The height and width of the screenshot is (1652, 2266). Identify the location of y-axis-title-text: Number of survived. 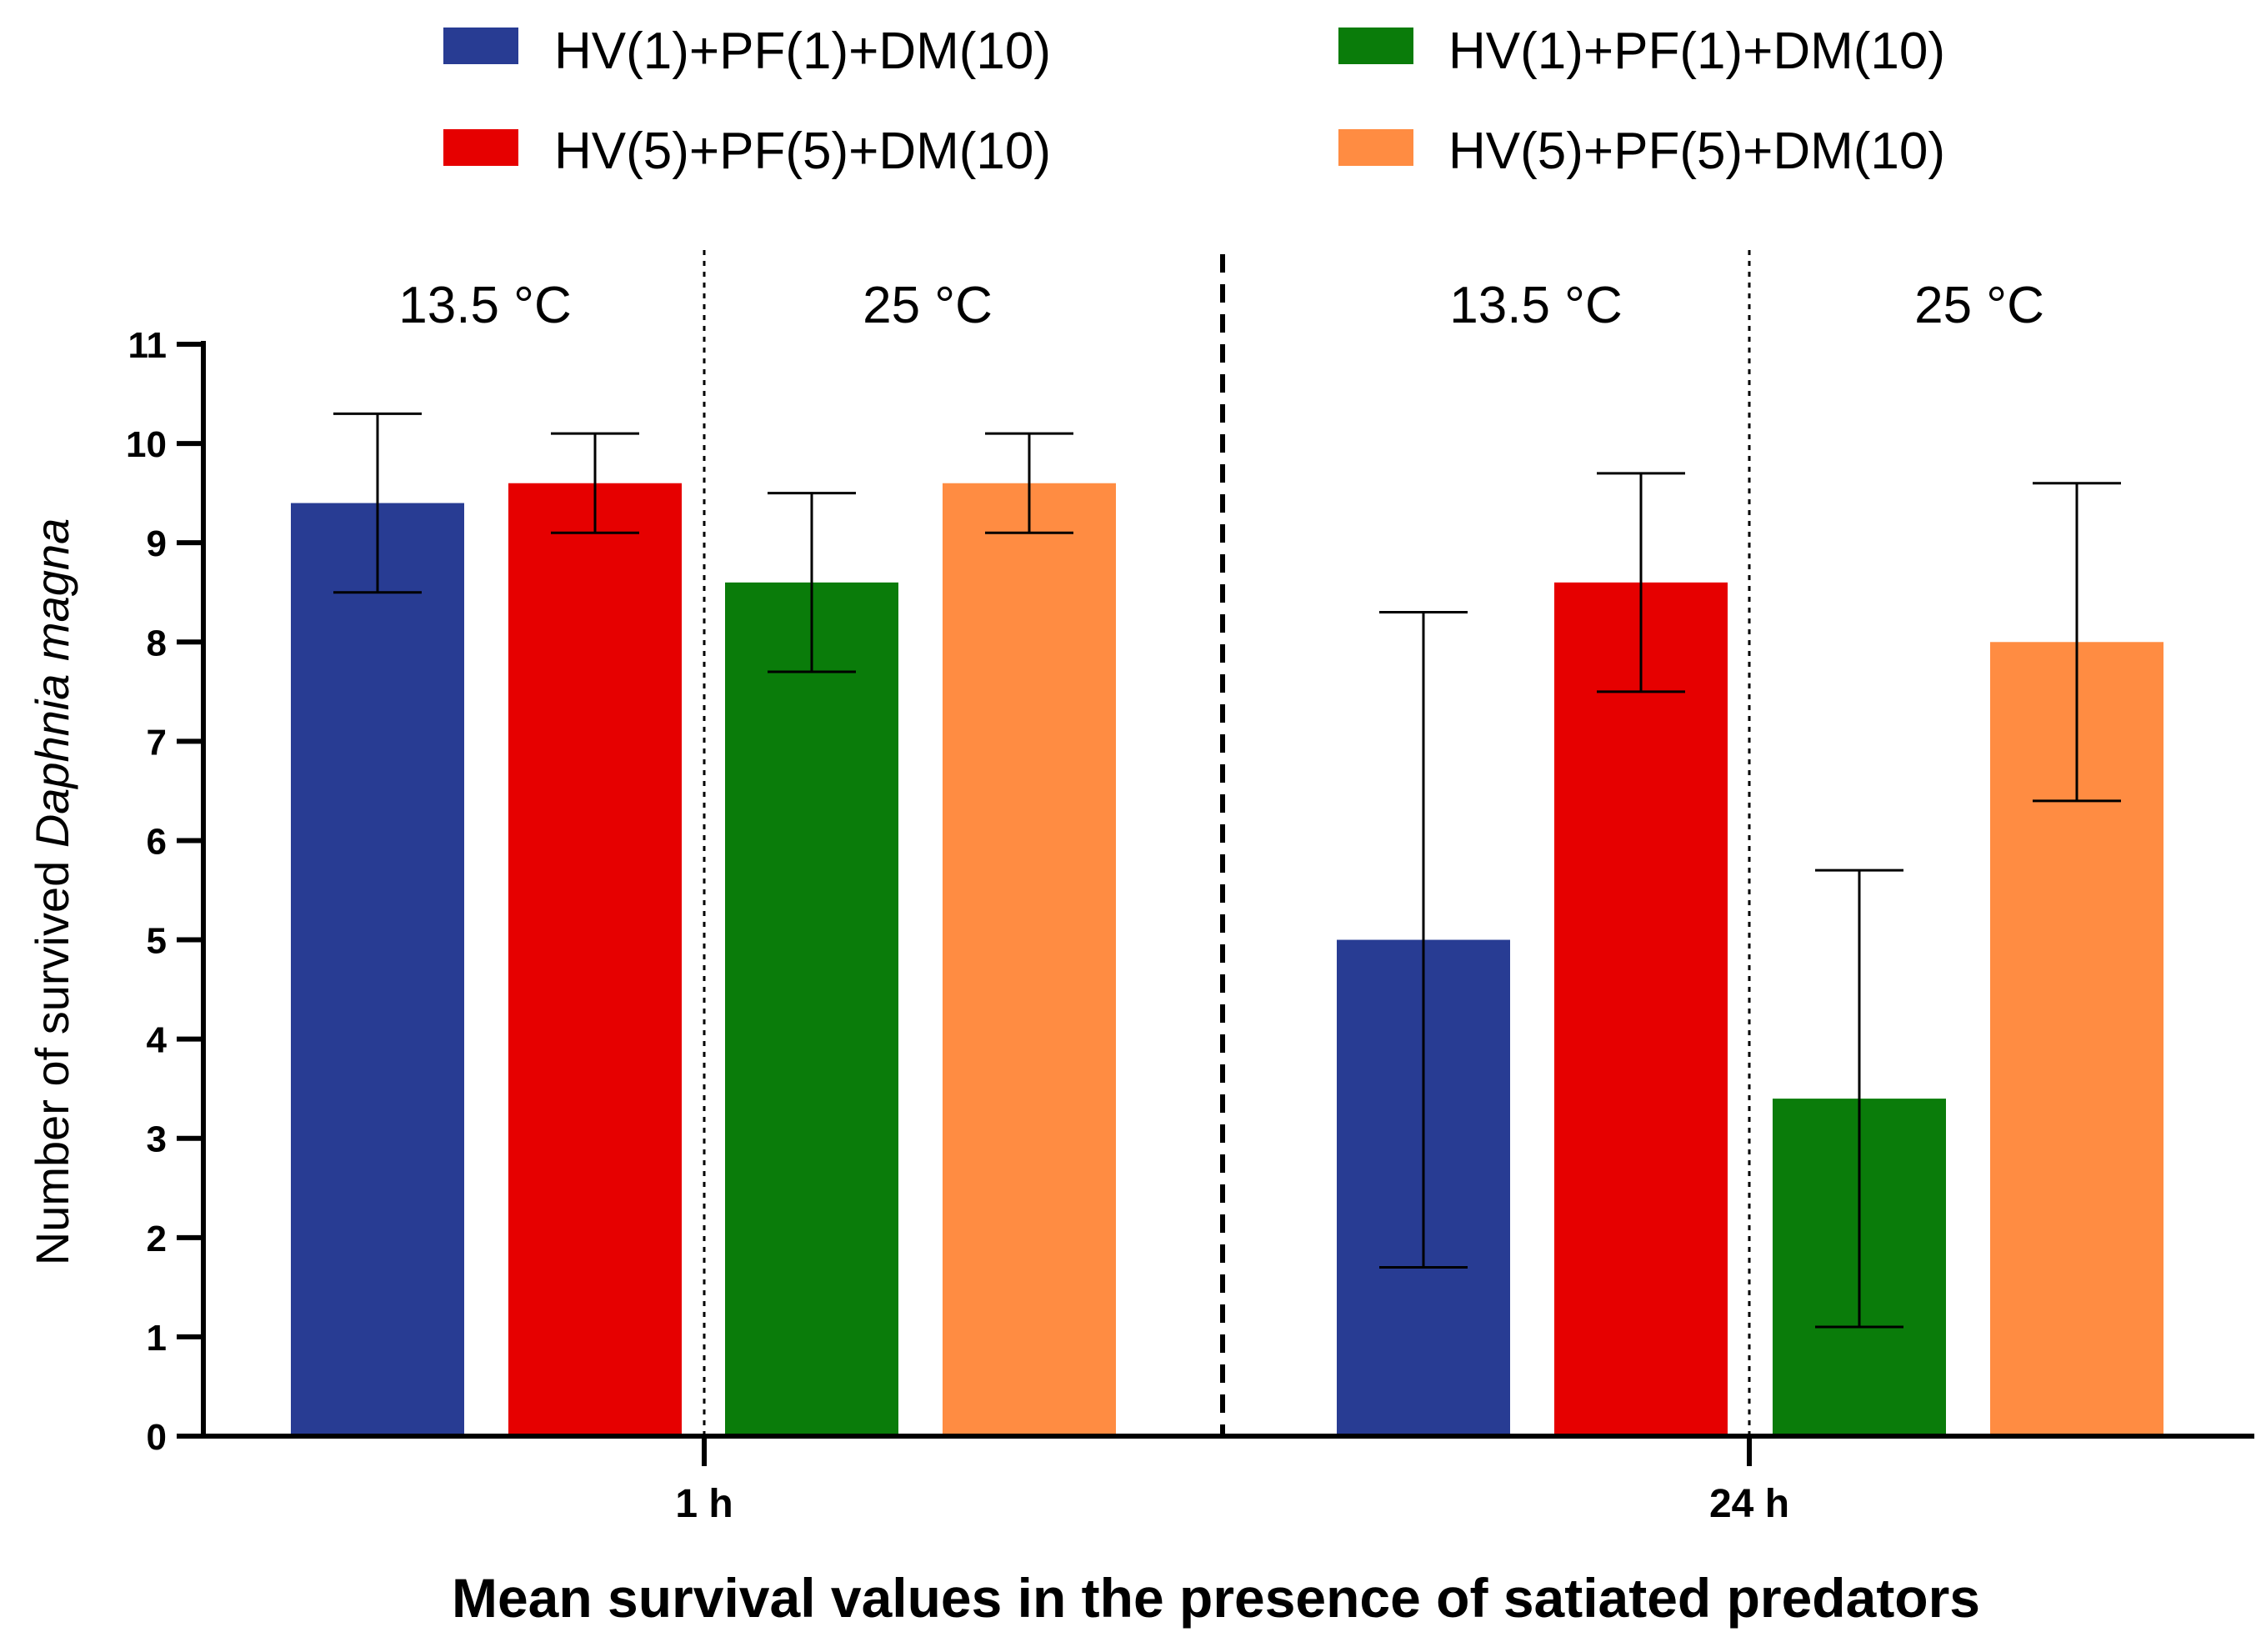
(52, 1056).